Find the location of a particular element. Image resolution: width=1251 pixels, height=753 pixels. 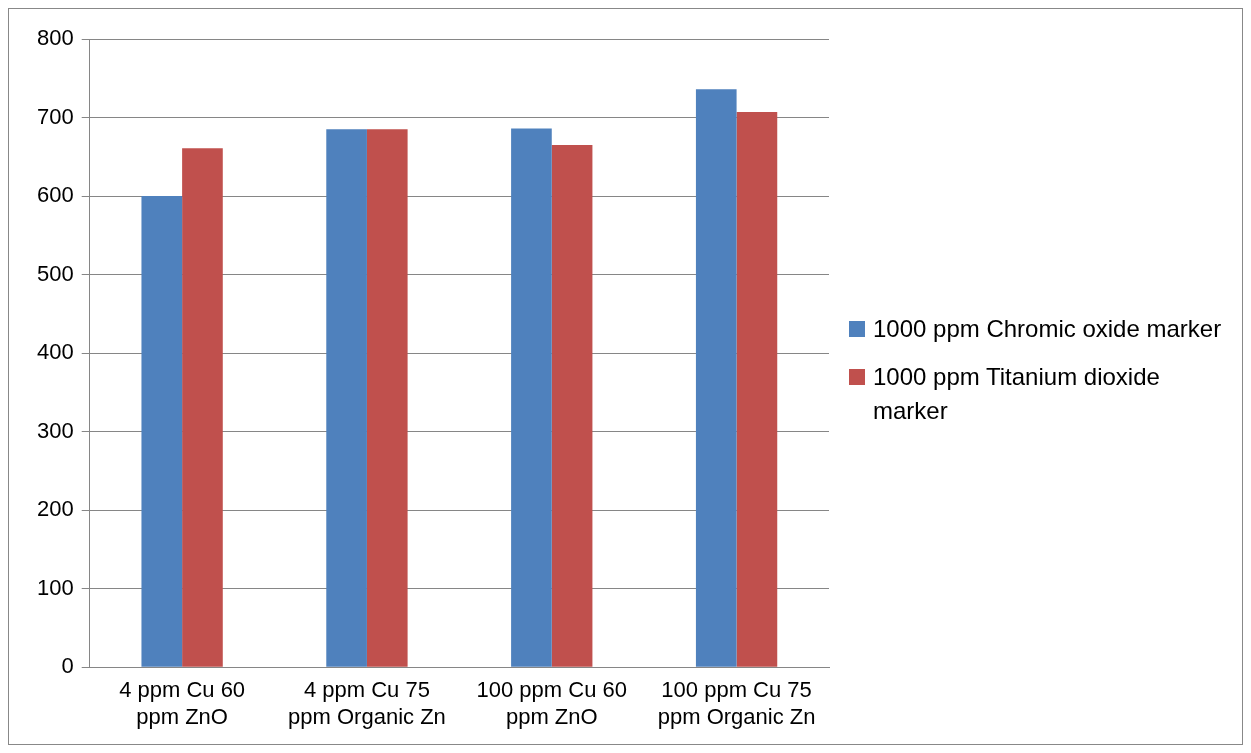

y-tick-label: 100 is located at coordinates (55, 587).